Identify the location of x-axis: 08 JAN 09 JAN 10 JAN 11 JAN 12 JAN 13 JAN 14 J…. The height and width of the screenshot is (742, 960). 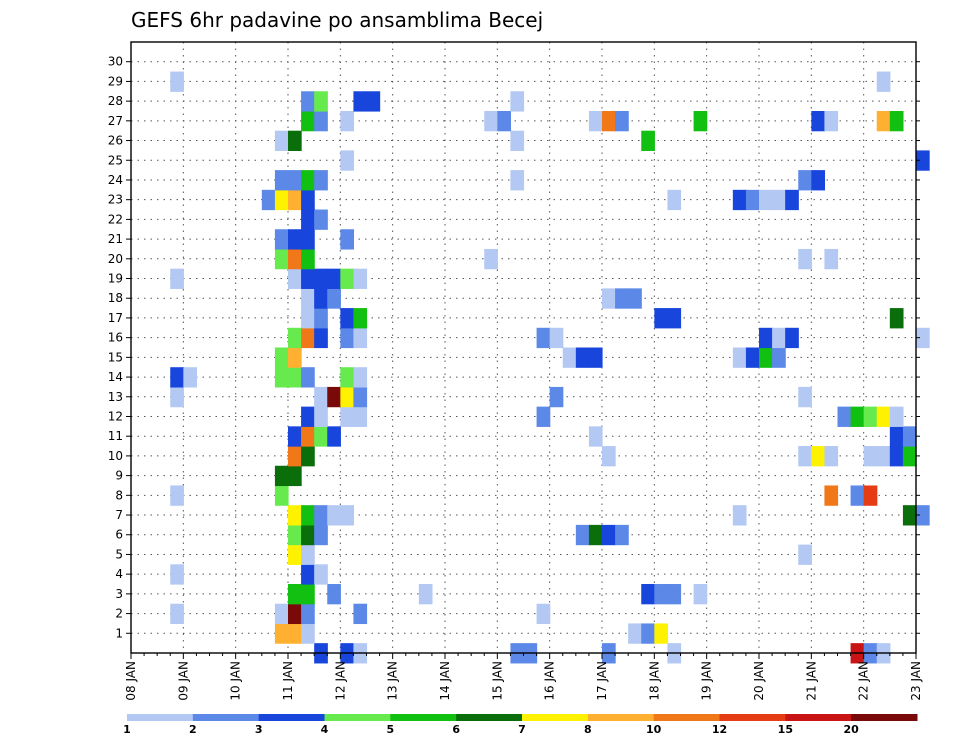
(523, 677).